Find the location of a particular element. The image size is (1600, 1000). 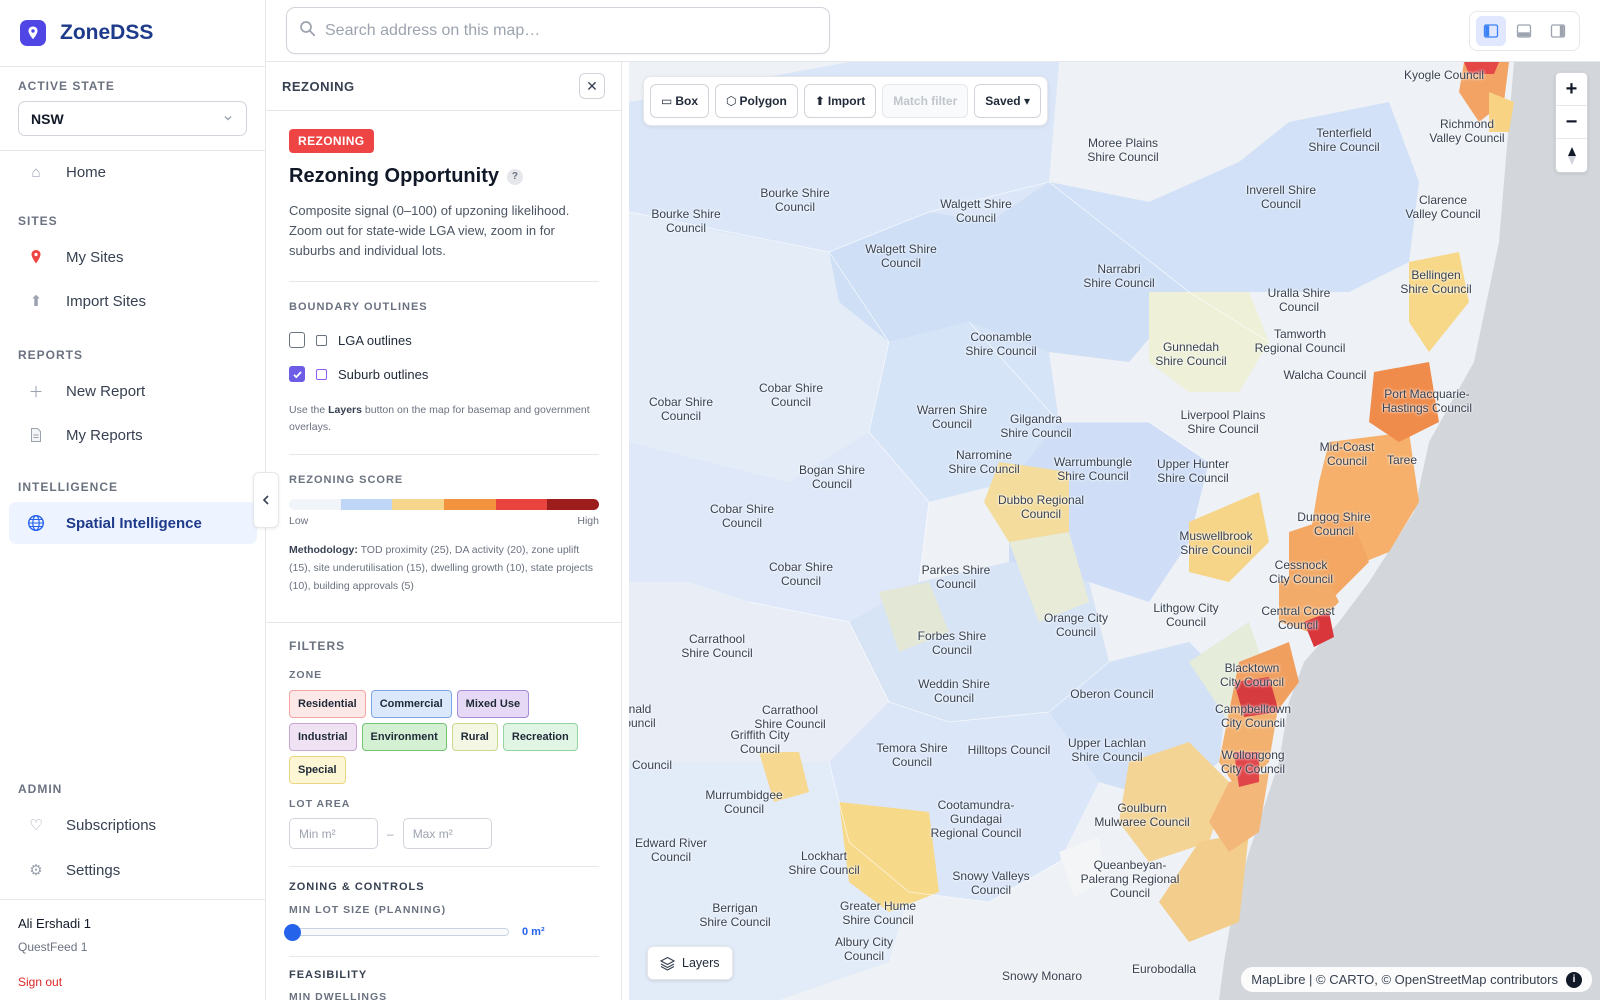

zone-filter-chip: Environment is located at coordinates (404, 737).